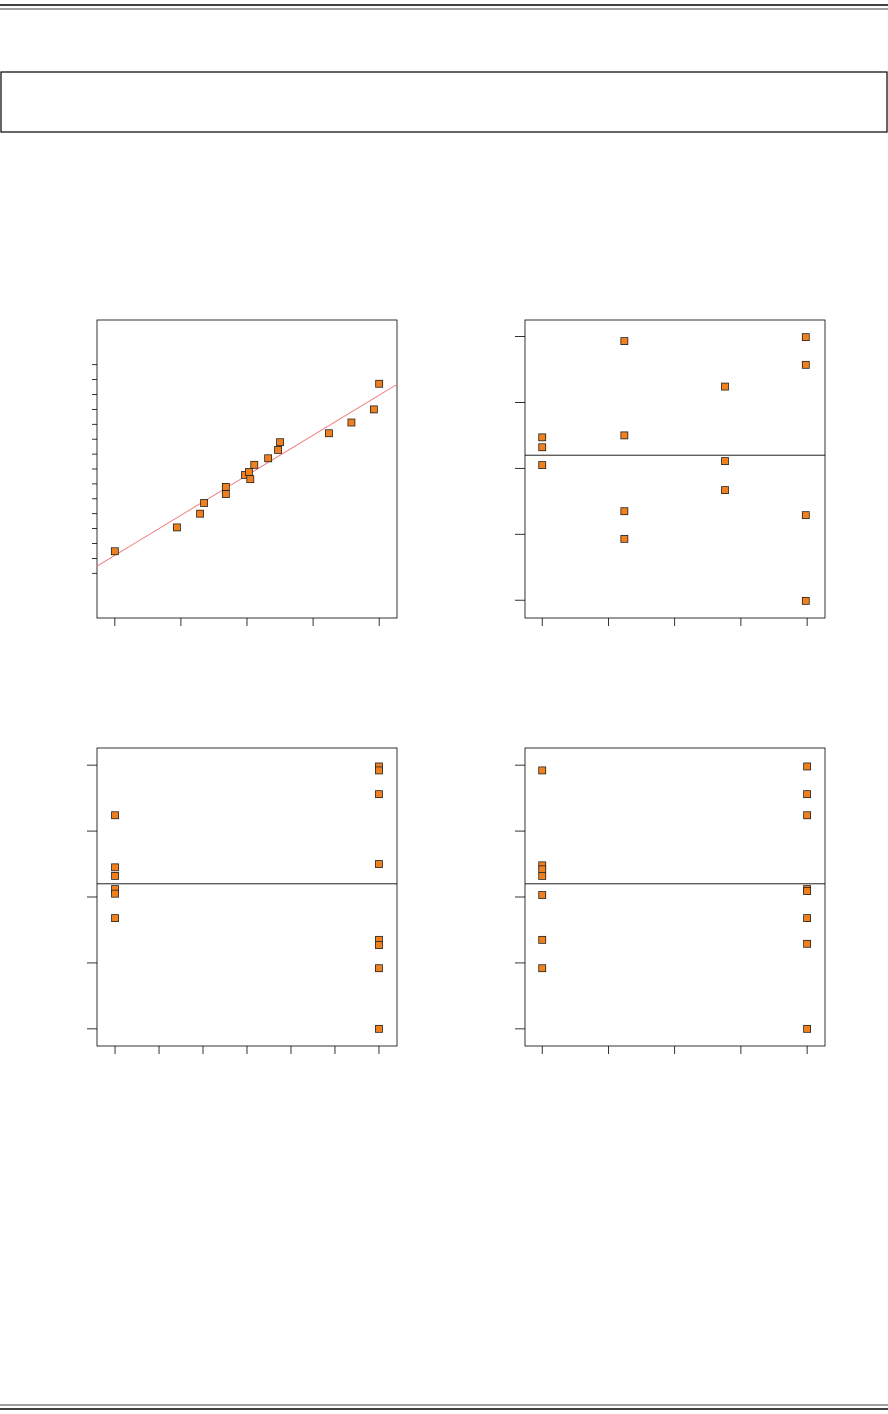 This screenshot has height=1414, width=888. What do you see at coordinates (444, 102) in the screenshot?
I see `header-box` at bounding box center [444, 102].